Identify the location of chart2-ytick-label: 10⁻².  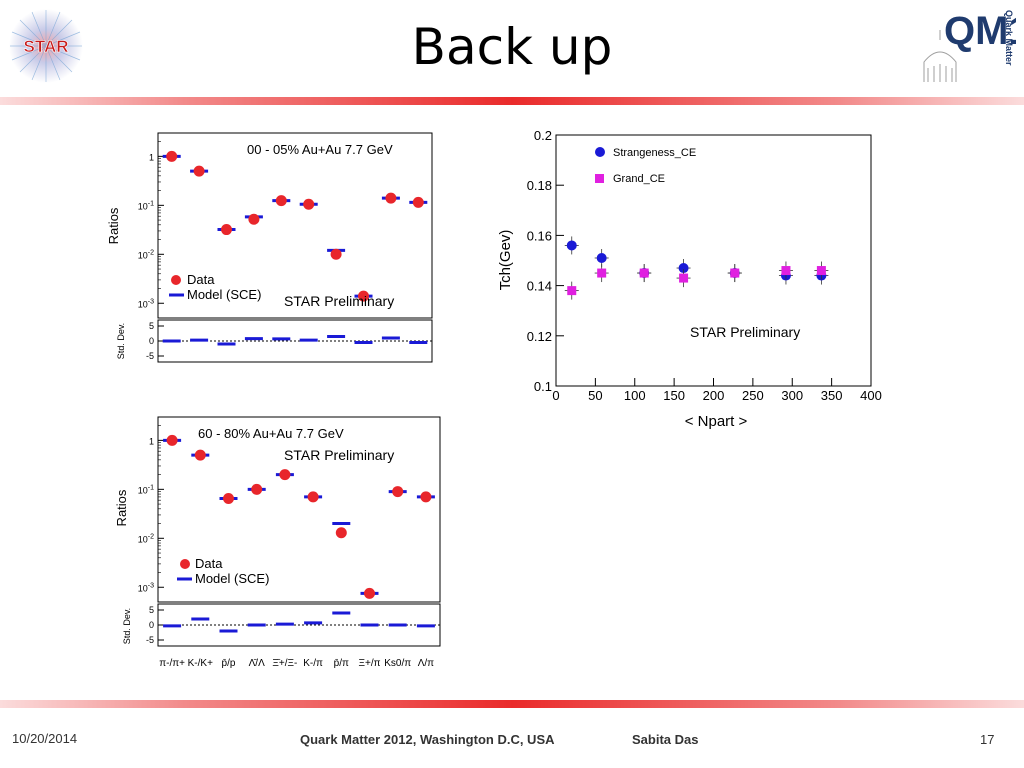
(146, 538).